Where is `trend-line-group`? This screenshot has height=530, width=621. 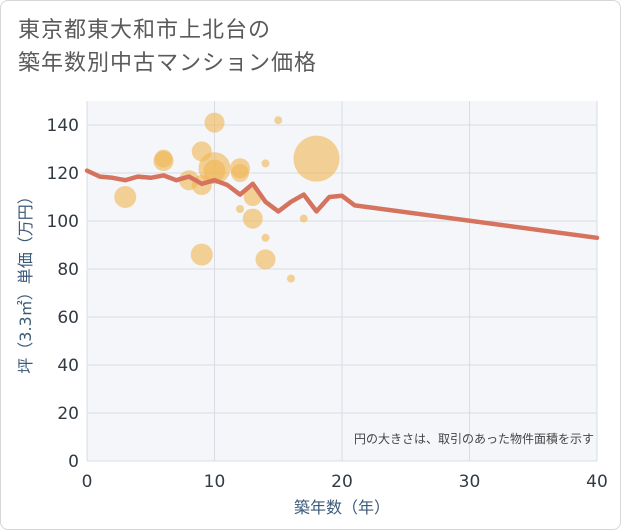
trend-line-group is located at coordinates (342, 204).